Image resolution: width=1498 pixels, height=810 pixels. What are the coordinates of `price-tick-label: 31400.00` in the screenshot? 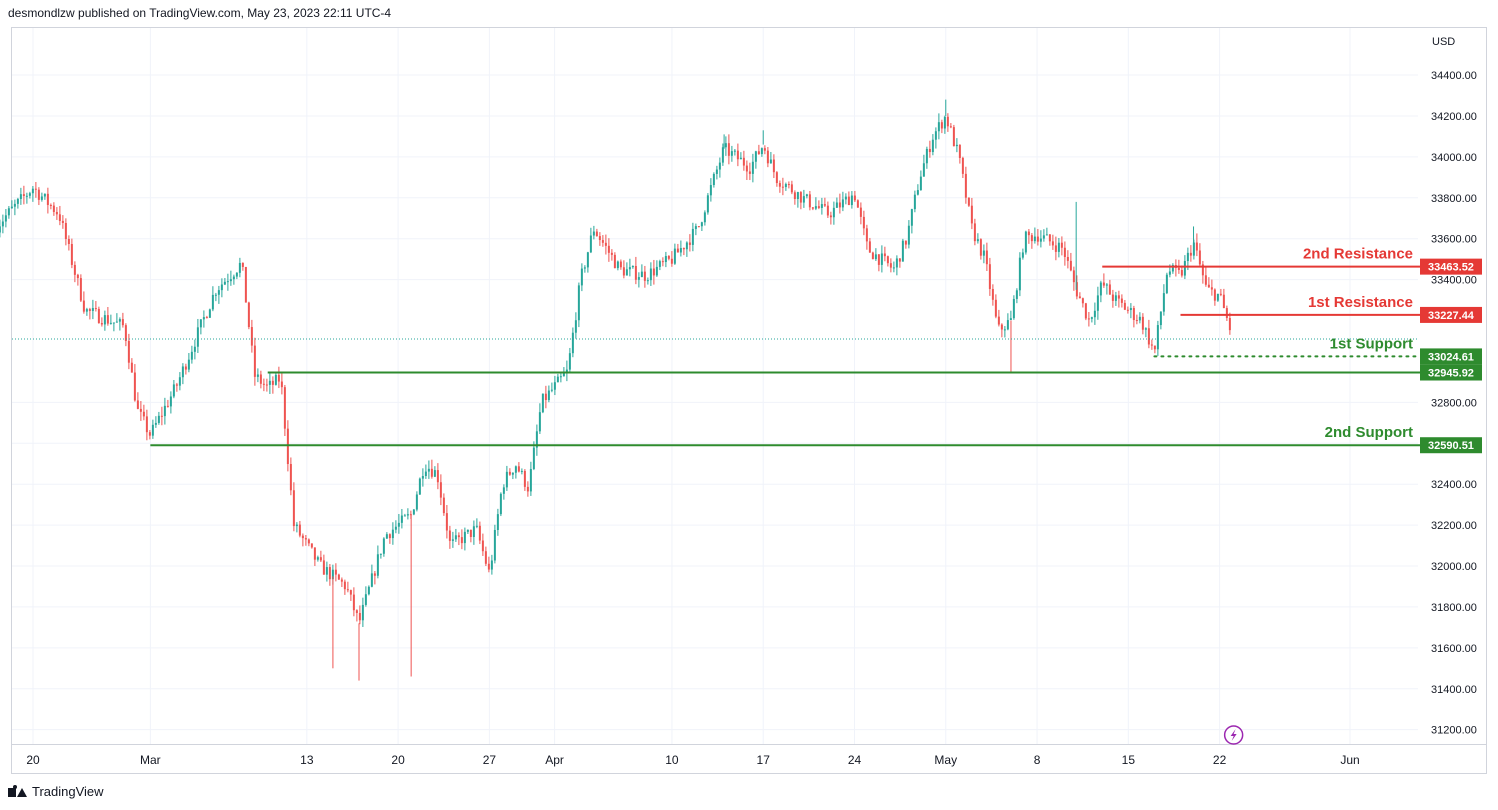 It's located at (1454, 690).